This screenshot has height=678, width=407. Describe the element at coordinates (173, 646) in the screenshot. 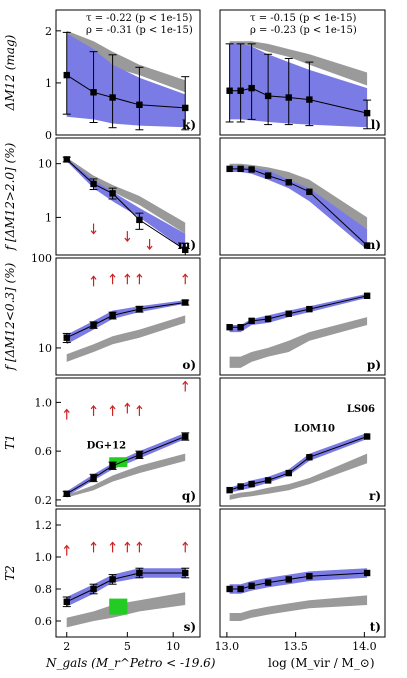

I see `x-tick-label: 10` at that location.